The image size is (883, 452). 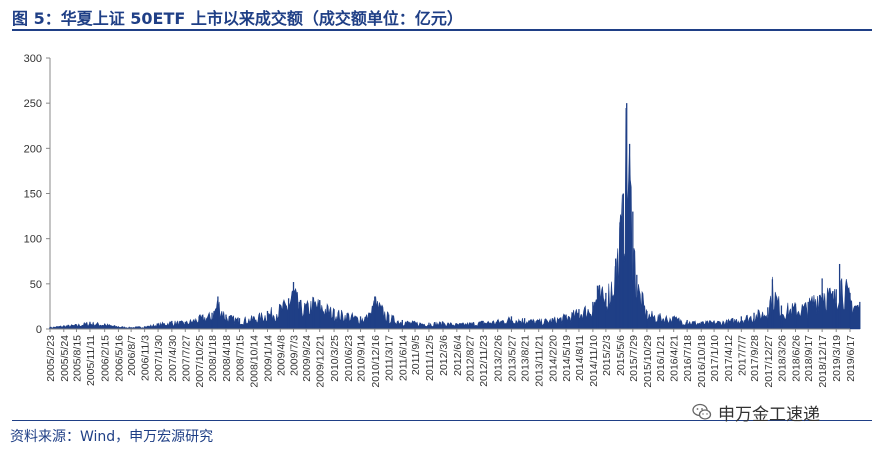 What do you see at coordinates (349, 358) in the screenshot?
I see `x-tick-label: 2010/6/23` at bounding box center [349, 358].